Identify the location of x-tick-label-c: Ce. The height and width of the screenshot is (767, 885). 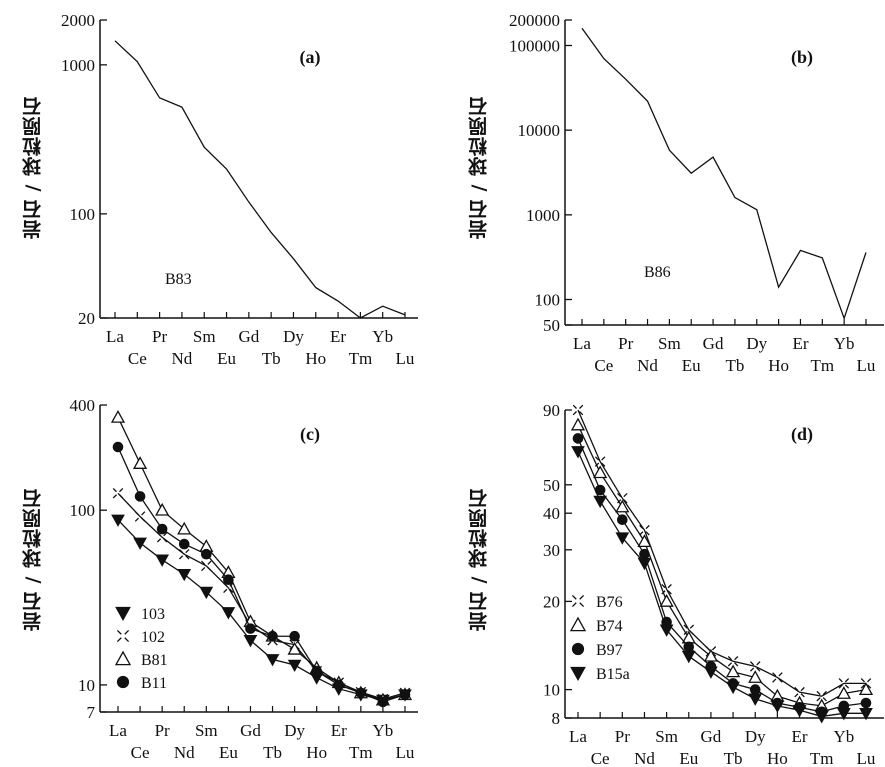
(140, 752).